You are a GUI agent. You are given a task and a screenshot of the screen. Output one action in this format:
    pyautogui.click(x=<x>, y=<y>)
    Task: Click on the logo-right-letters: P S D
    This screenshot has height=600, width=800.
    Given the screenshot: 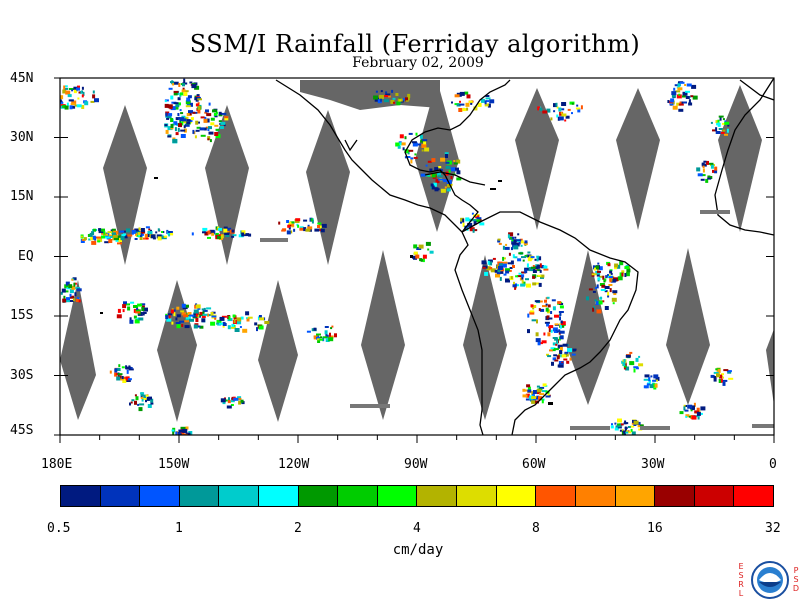 What is the action you would take?
    pyautogui.click(x=796, y=579)
    